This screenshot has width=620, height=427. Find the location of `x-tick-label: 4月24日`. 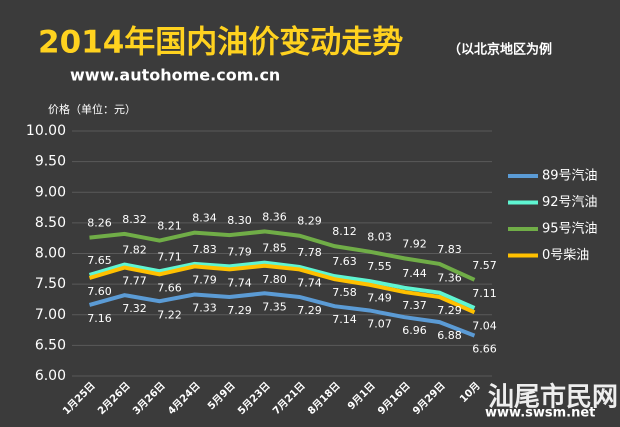

x-tick-label: 4月24日 is located at coordinates (183, 398).